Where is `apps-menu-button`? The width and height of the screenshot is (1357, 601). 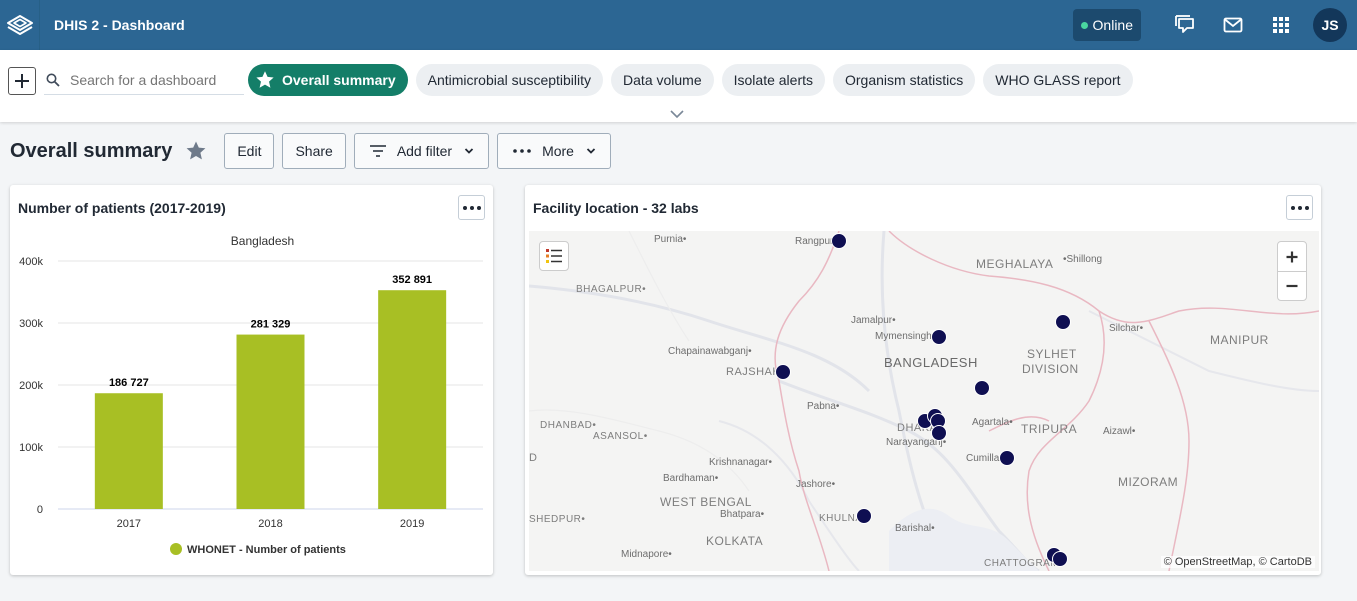
apps-menu-button is located at coordinates (1281, 25).